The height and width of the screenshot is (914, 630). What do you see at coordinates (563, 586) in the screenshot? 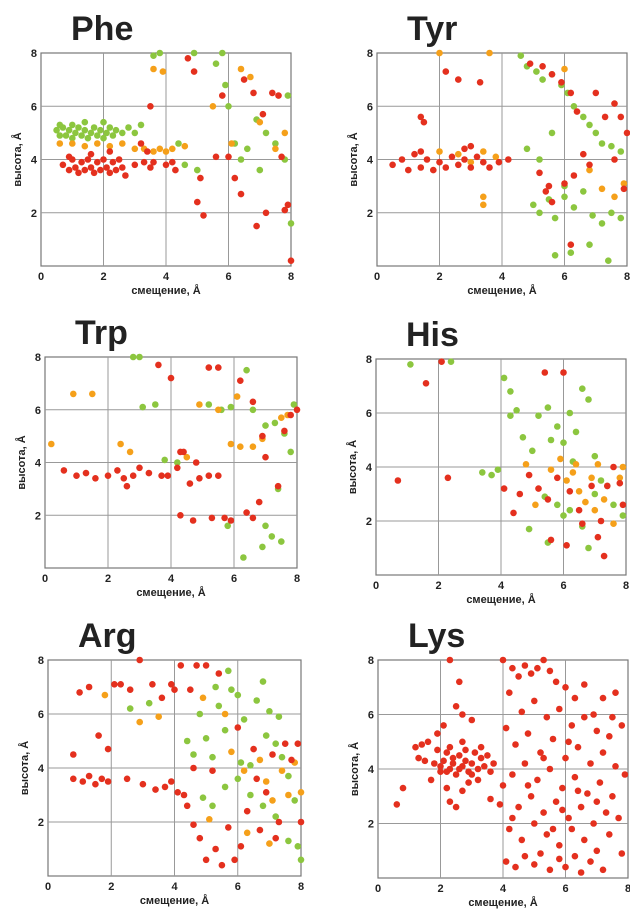
I see `x-tick-label: 6` at bounding box center [563, 586].